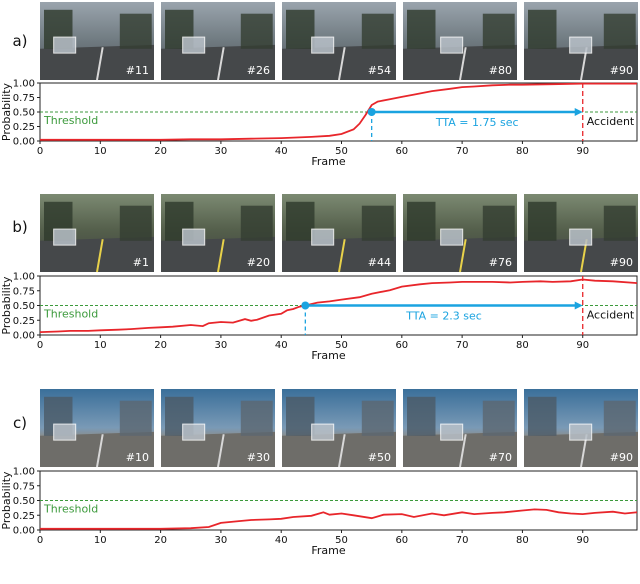 The image size is (640, 584). Describe the element at coordinates (328, 550) in the screenshot. I see `x-axis-label: Frame` at that location.